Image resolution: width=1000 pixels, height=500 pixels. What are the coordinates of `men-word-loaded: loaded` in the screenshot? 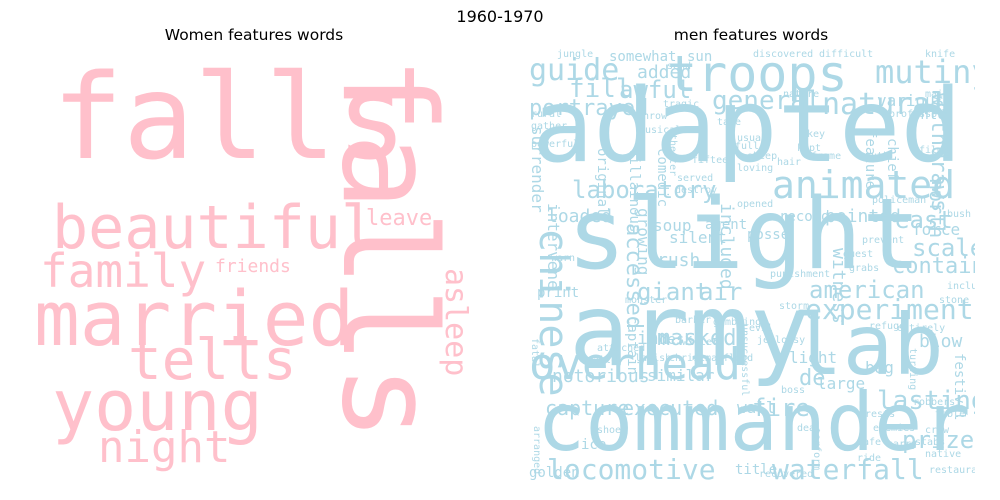 It's located at (580, 216).